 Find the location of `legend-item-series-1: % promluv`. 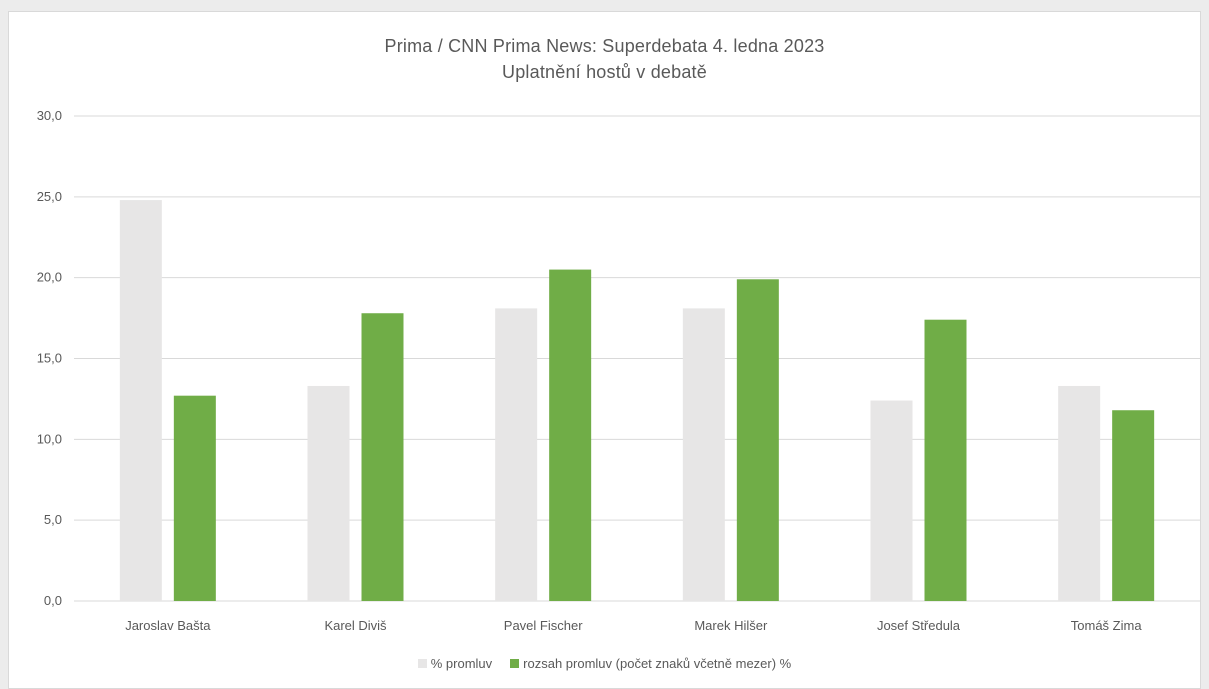

legend-item-series-1: % promluv is located at coordinates (455, 663).